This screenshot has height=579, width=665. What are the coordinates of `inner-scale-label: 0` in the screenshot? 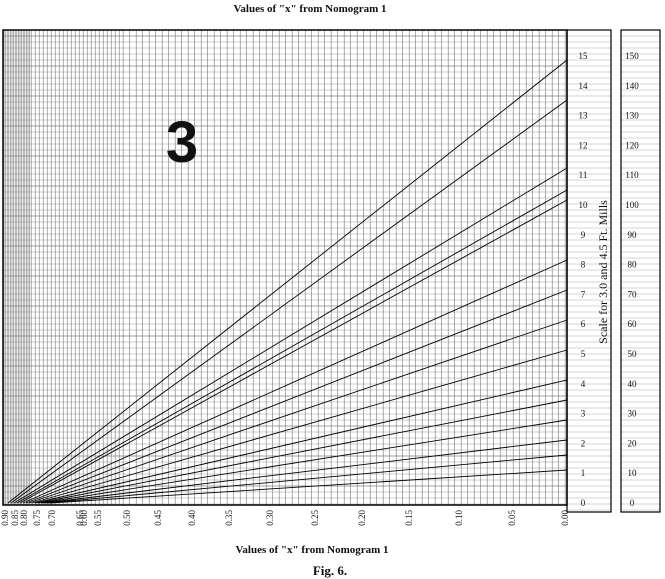 It's located at (583, 503).